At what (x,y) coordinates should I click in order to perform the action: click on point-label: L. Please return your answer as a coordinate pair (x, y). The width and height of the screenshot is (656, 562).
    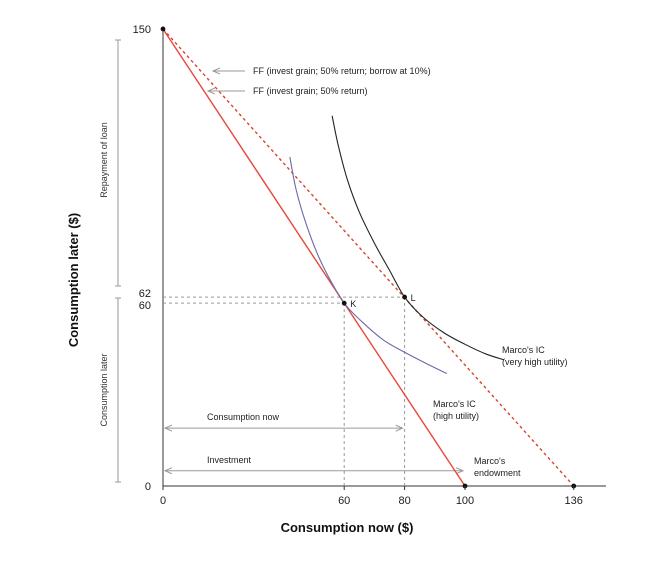
    Looking at the image, I should click on (413, 298).